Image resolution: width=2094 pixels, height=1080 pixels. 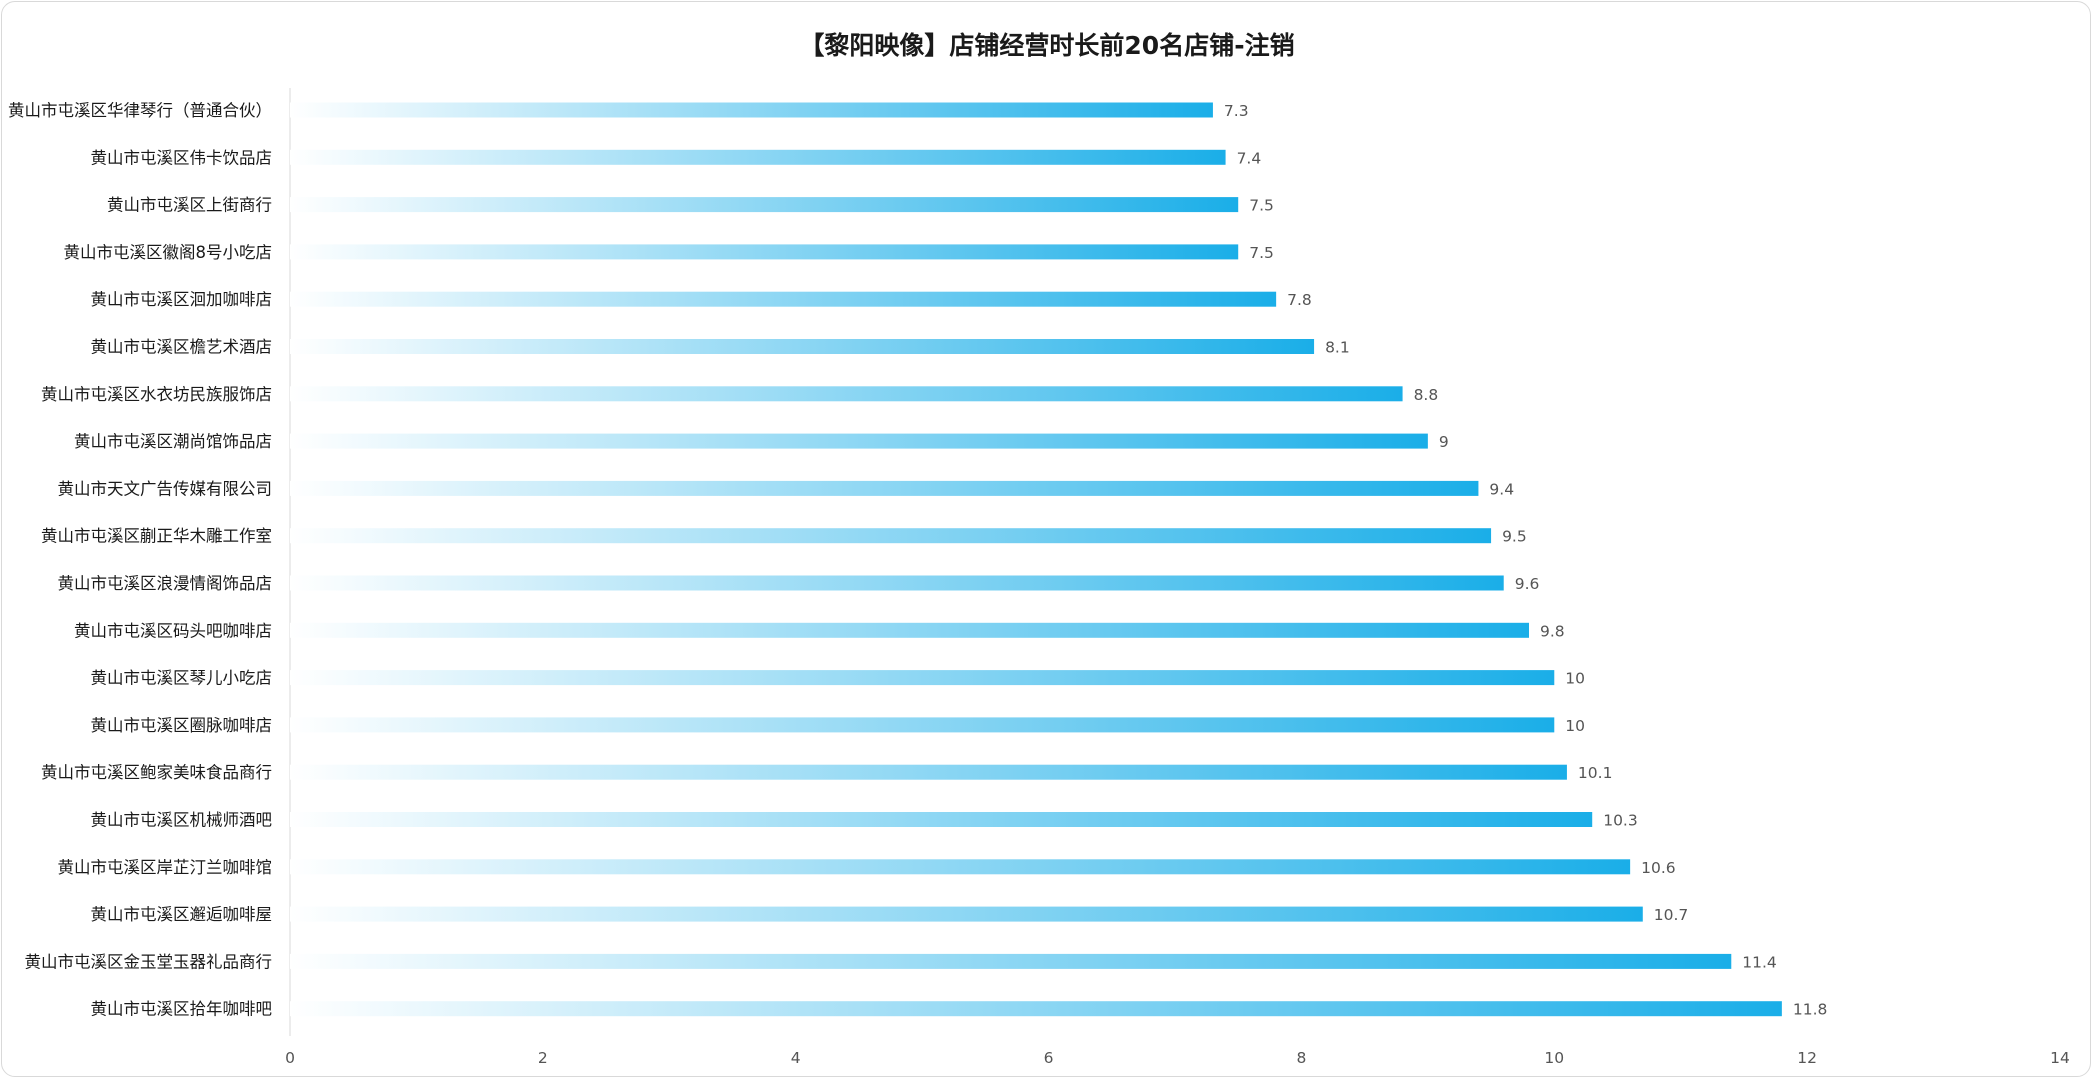 What do you see at coordinates (1049, 1058) in the screenshot?
I see `x-tick-label: 6` at bounding box center [1049, 1058].